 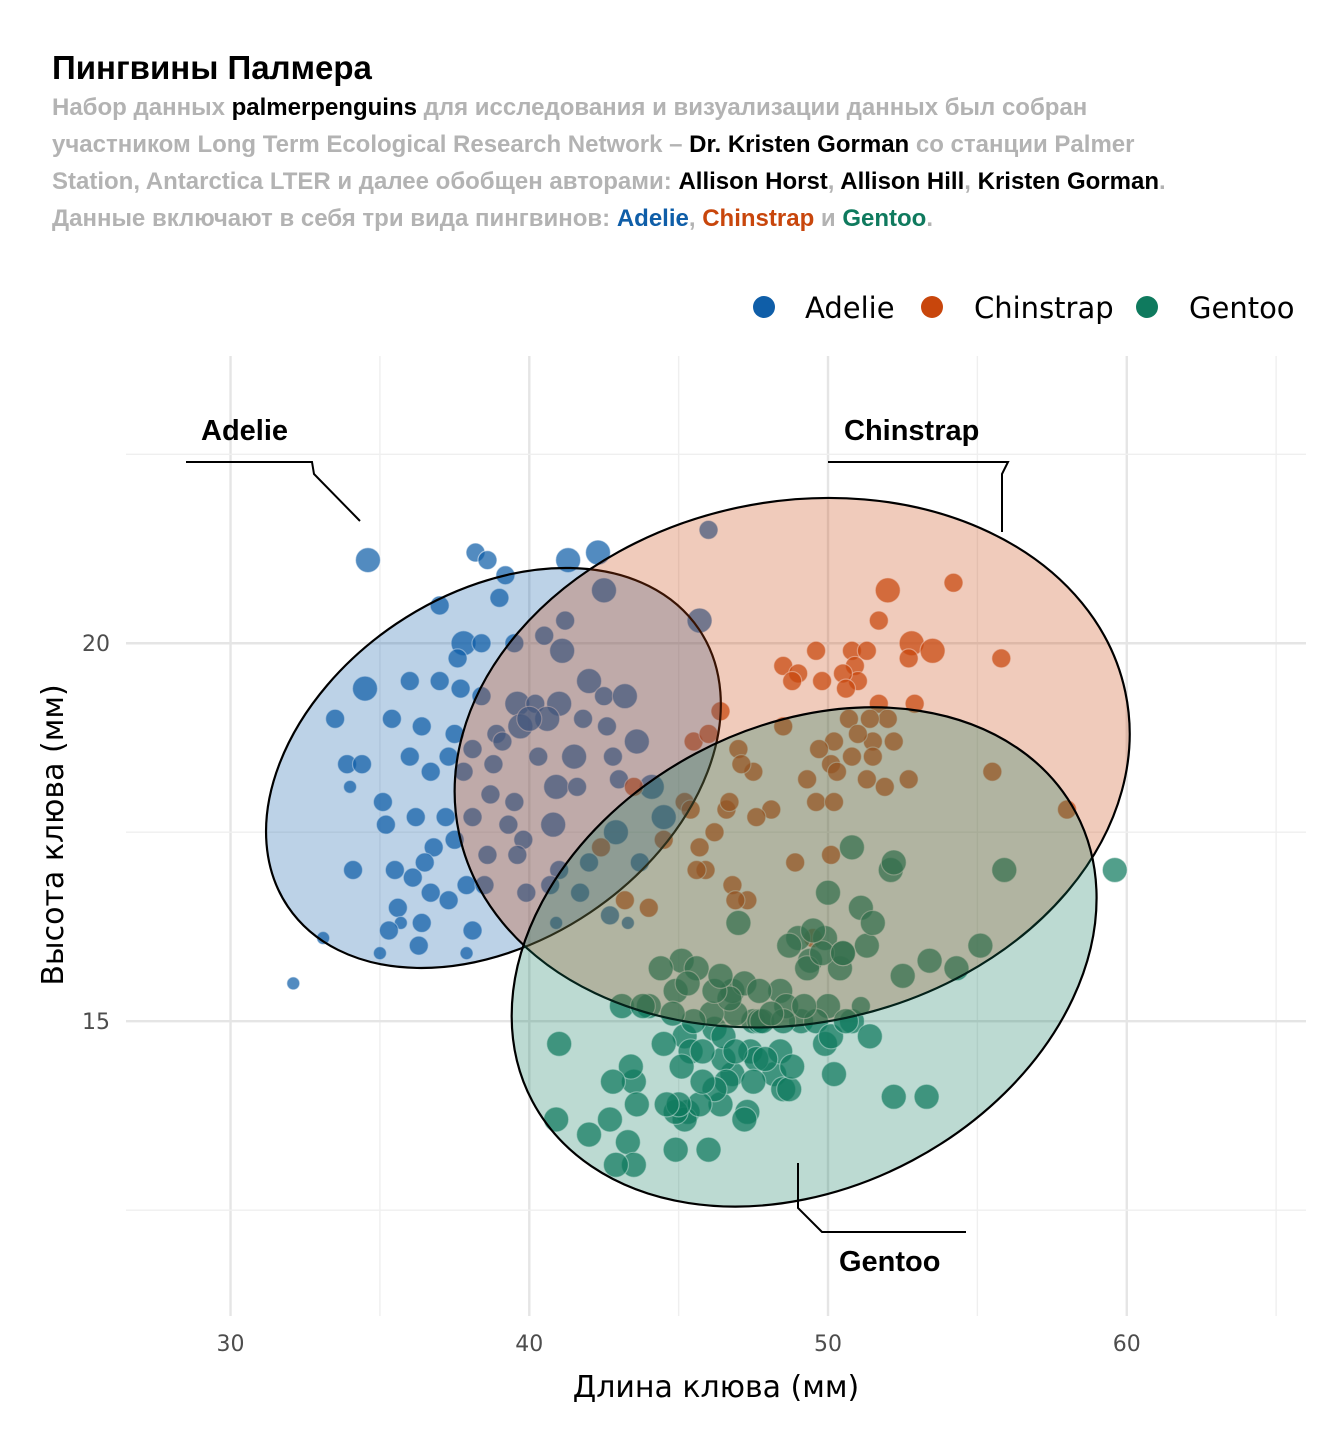 I want to click on callout-label-chinstrap: Chinstrap, so click(x=911, y=431).